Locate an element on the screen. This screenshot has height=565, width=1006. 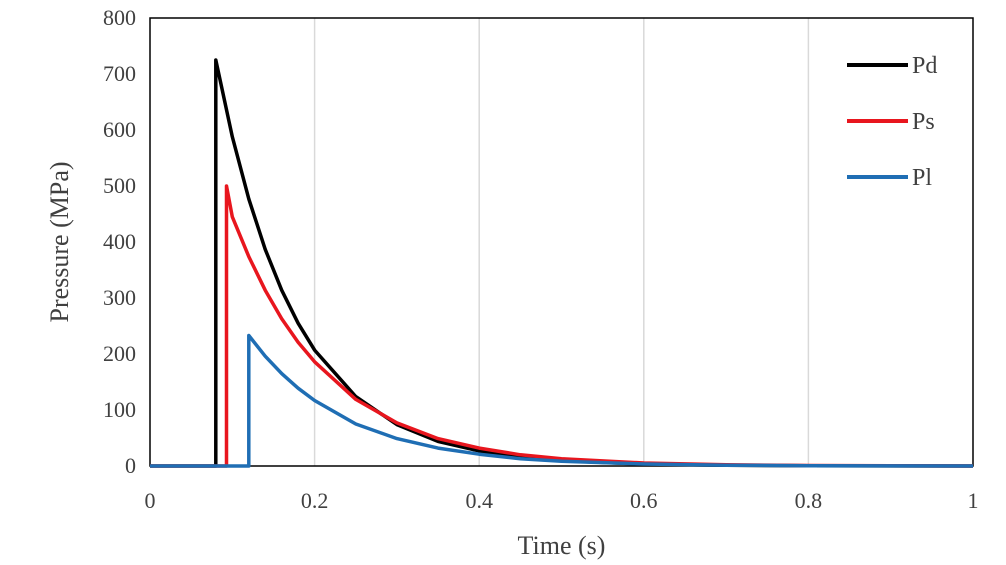
x-tick-label: 0 is located at coordinates (150, 500).